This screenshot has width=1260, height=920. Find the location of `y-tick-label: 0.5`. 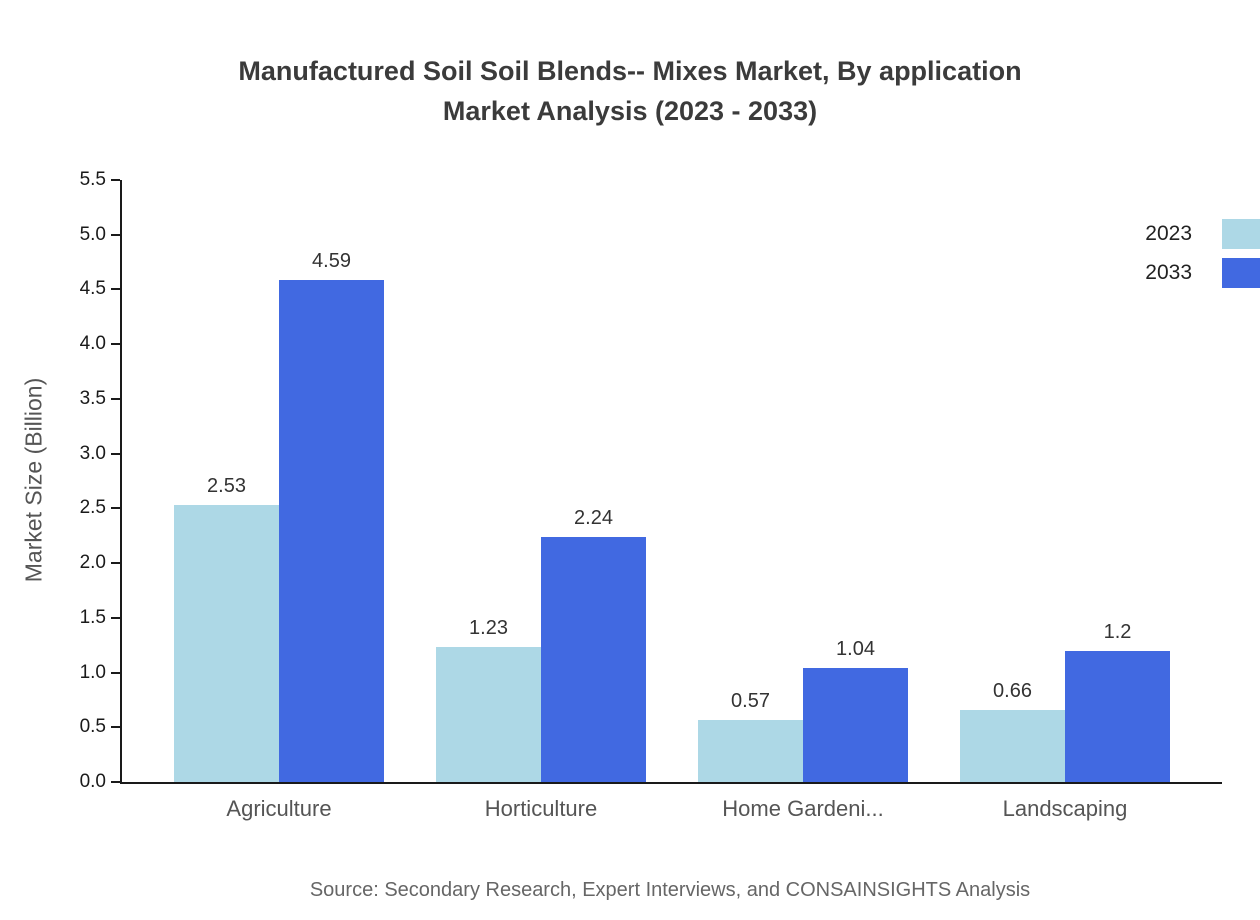

y-tick-label: 0.5 is located at coordinates (92, 727).